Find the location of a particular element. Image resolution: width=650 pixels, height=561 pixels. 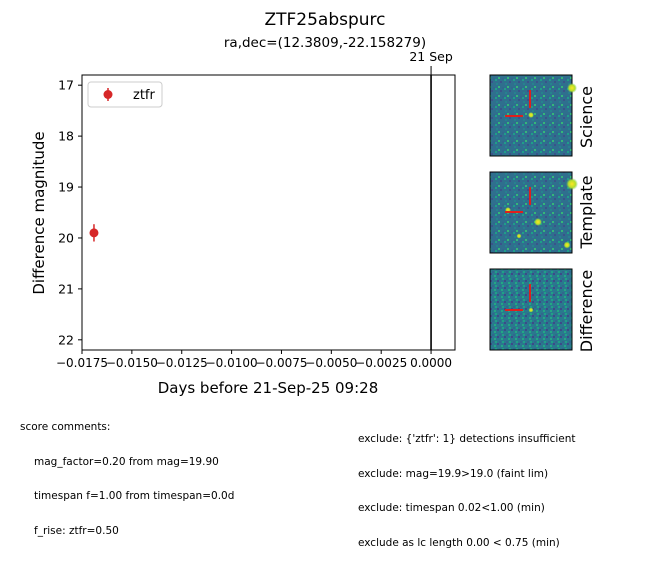

cutout-label-science: Science is located at coordinates (586, 117).